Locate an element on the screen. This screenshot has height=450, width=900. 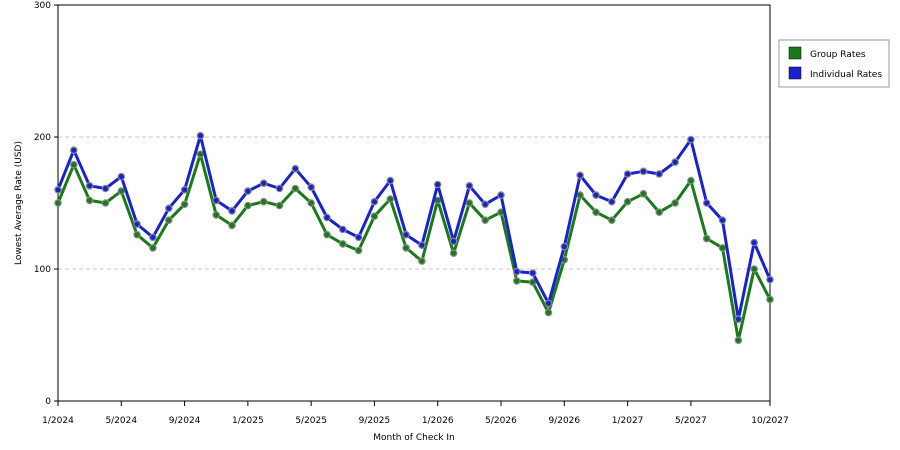
x-axis-title: Month of Check In is located at coordinates (414, 438).